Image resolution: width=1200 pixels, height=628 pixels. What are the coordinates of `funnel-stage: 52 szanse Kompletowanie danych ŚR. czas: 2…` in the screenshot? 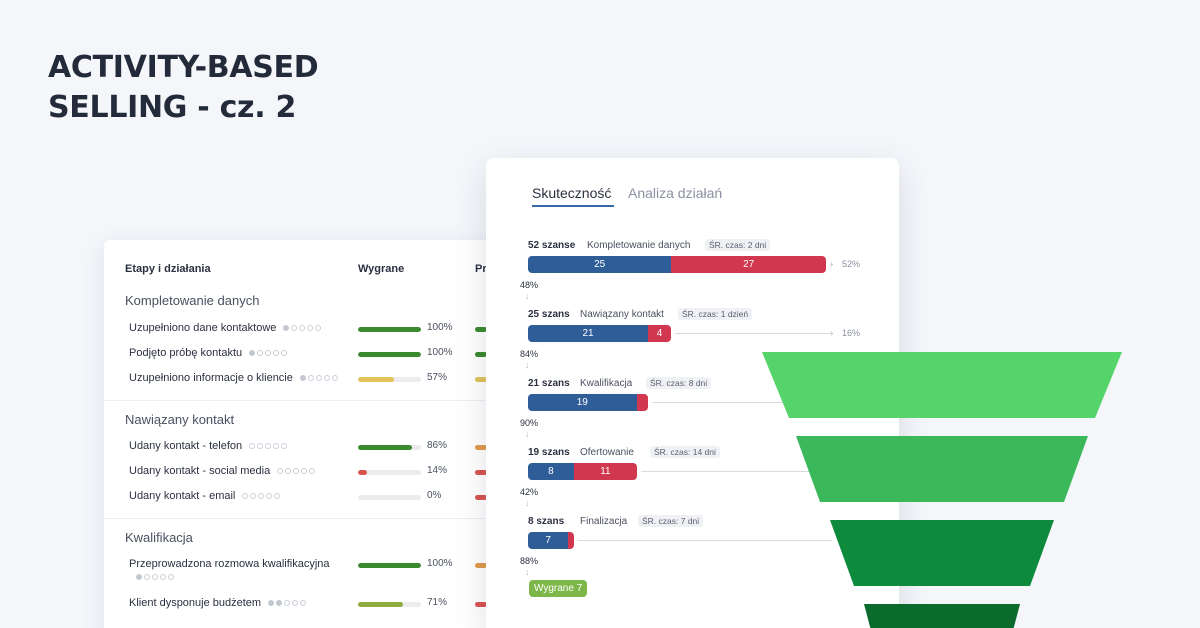 It's located at (708, 257).